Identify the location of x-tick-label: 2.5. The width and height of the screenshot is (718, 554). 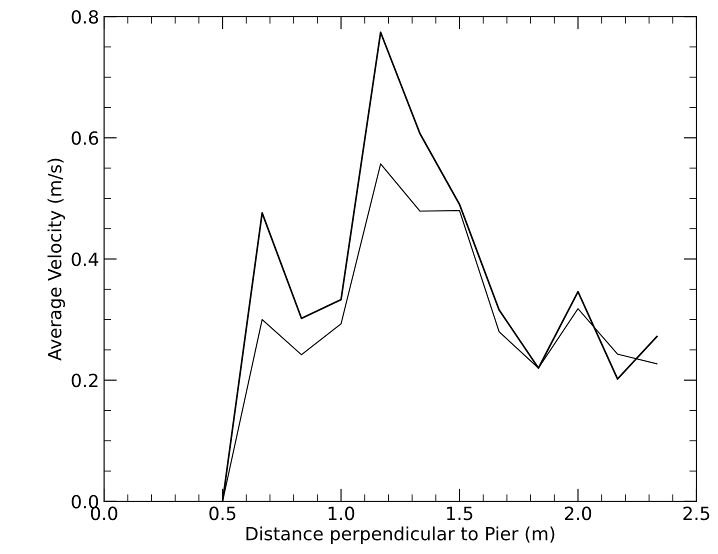
(696, 513).